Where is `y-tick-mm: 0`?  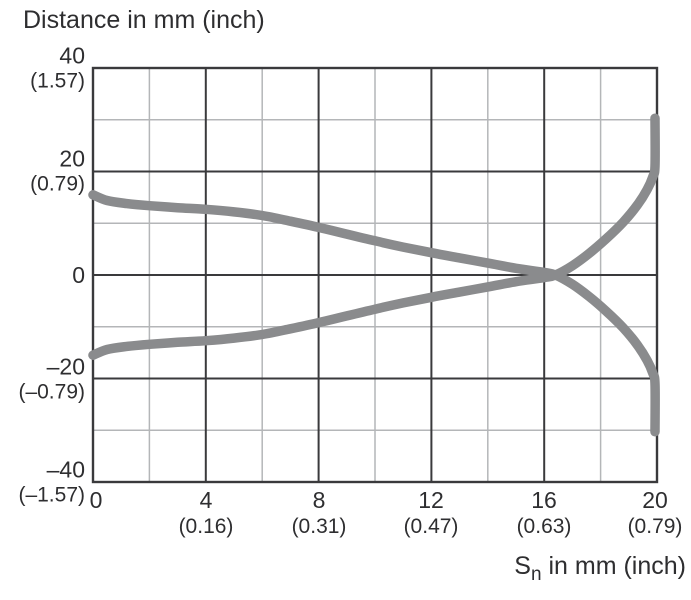 y-tick-mm: 0 is located at coordinates (78, 275).